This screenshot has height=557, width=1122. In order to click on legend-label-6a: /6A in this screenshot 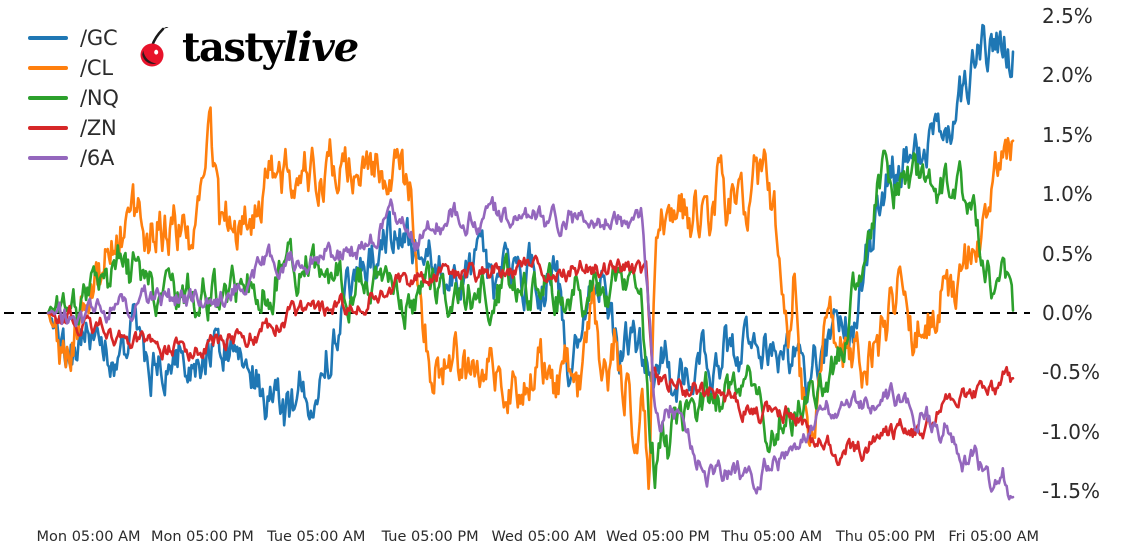, I will do `click(97, 157)`.